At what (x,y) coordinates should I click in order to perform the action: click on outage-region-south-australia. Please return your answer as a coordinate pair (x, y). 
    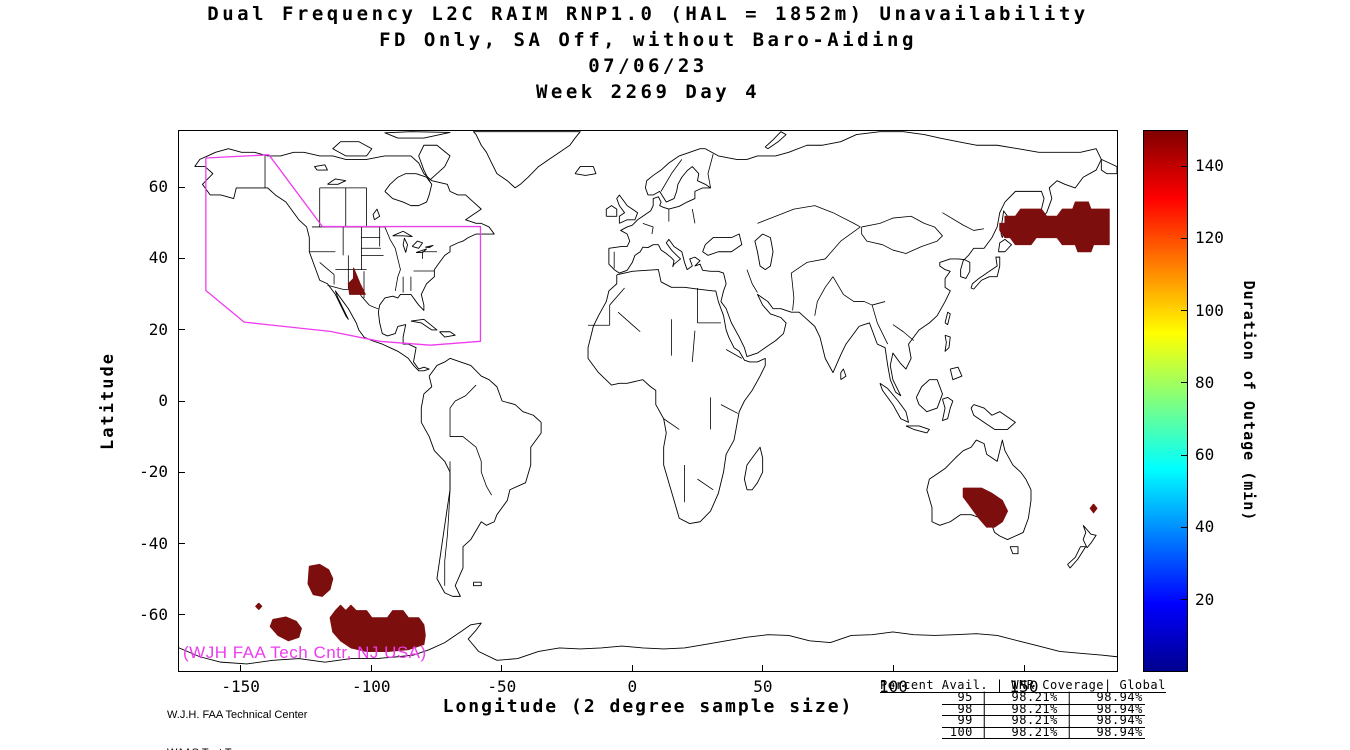
    Looking at the image, I should click on (985, 507).